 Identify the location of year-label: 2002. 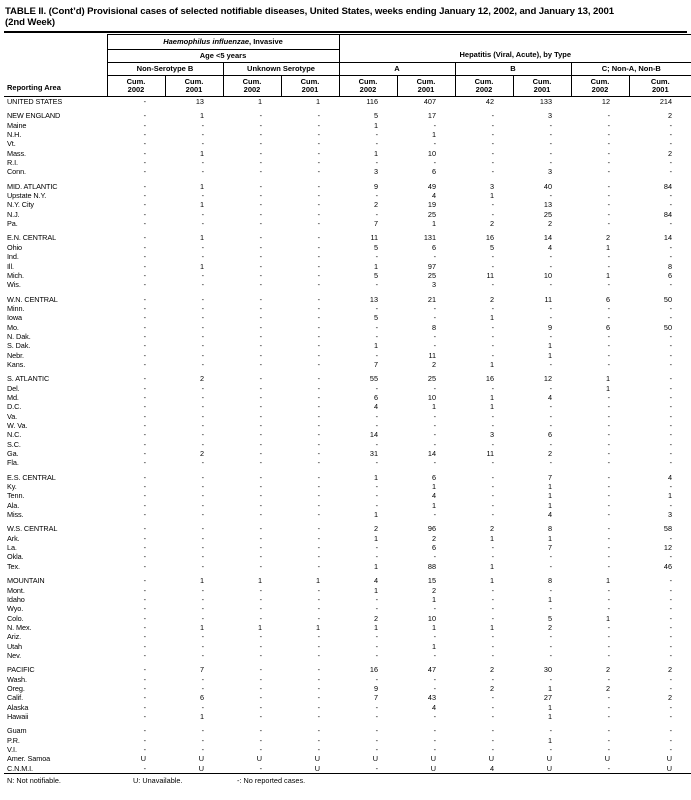
(484, 90).